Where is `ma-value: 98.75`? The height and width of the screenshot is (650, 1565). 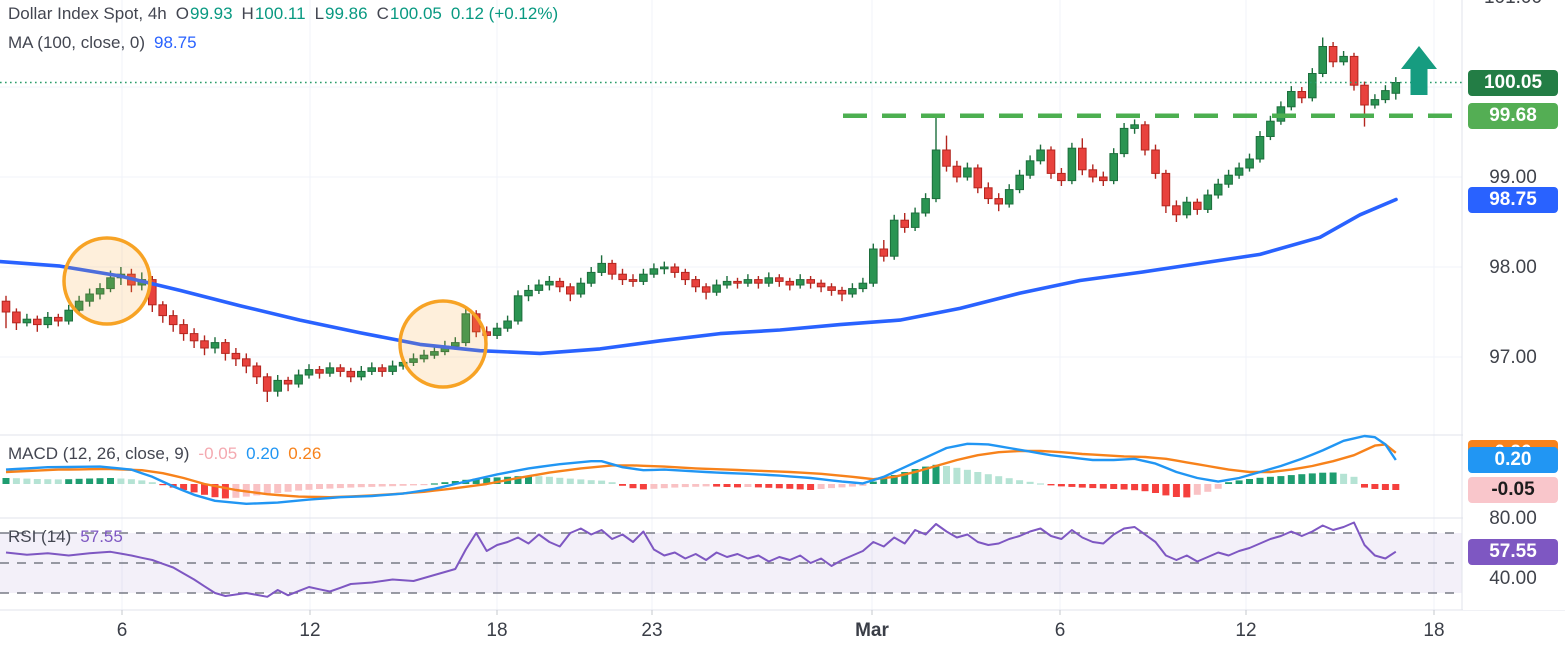 ma-value: 98.75 is located at coordinates (175, 42).